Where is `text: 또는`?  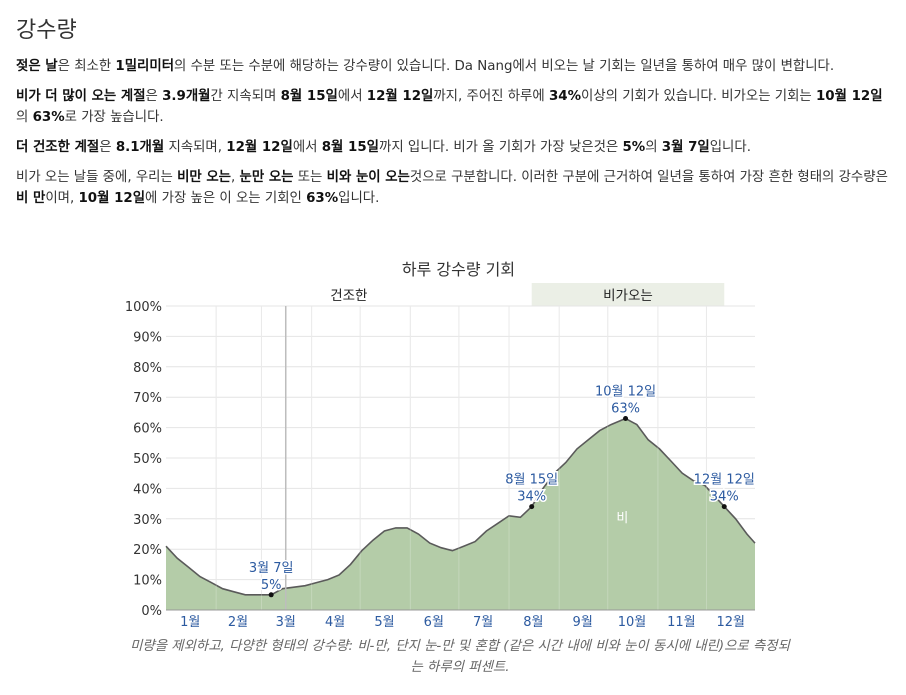
text: 또는 is located at coordinates (310, 177).